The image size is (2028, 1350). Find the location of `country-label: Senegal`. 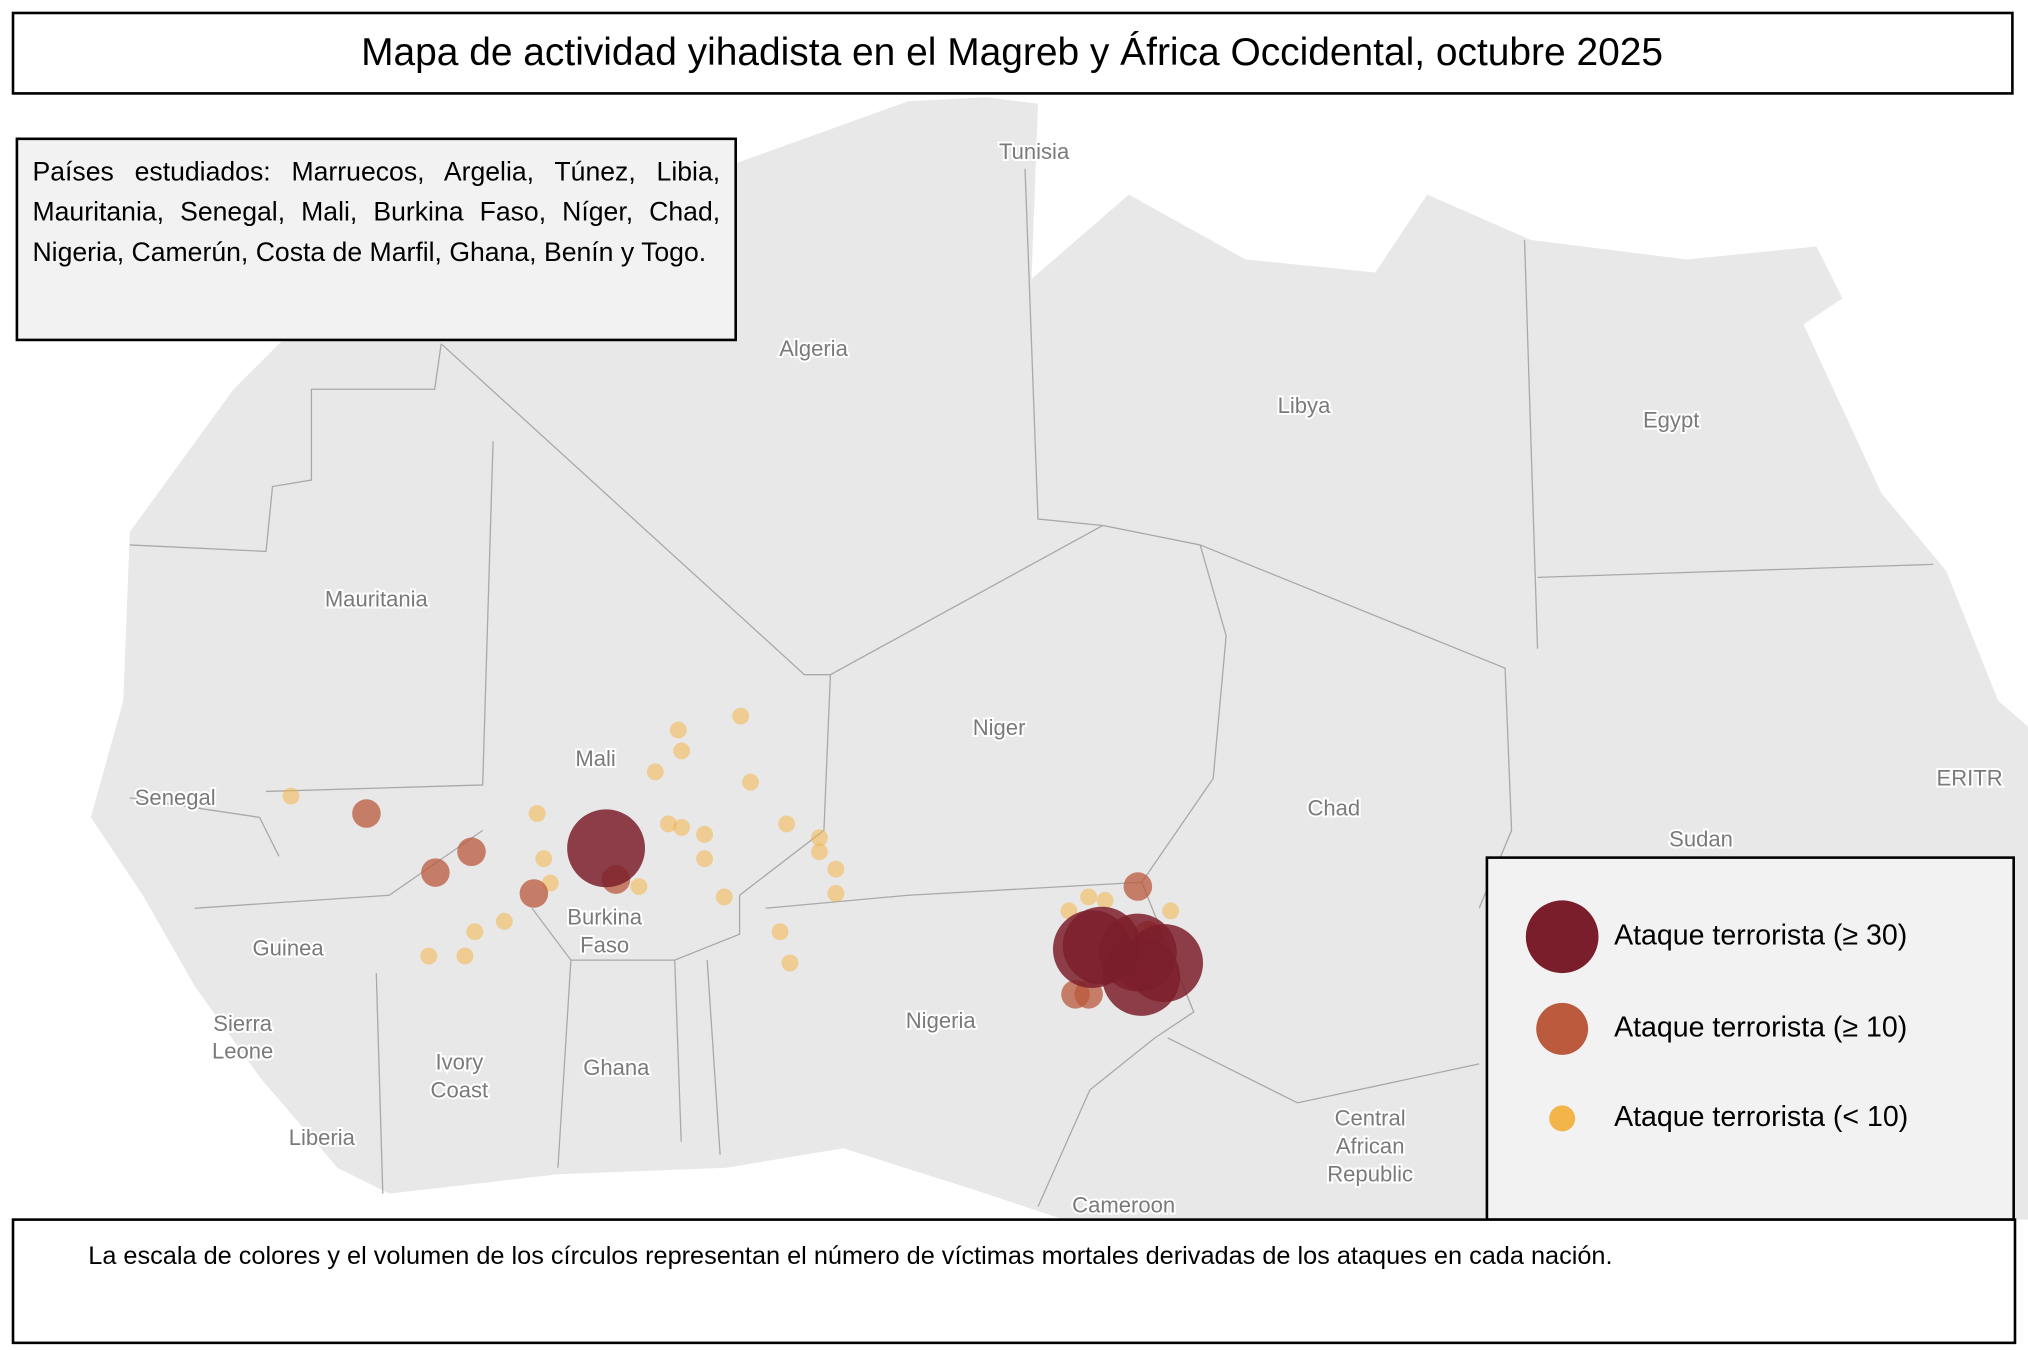

country-label: Senegal is located at coordinates (175, 797).